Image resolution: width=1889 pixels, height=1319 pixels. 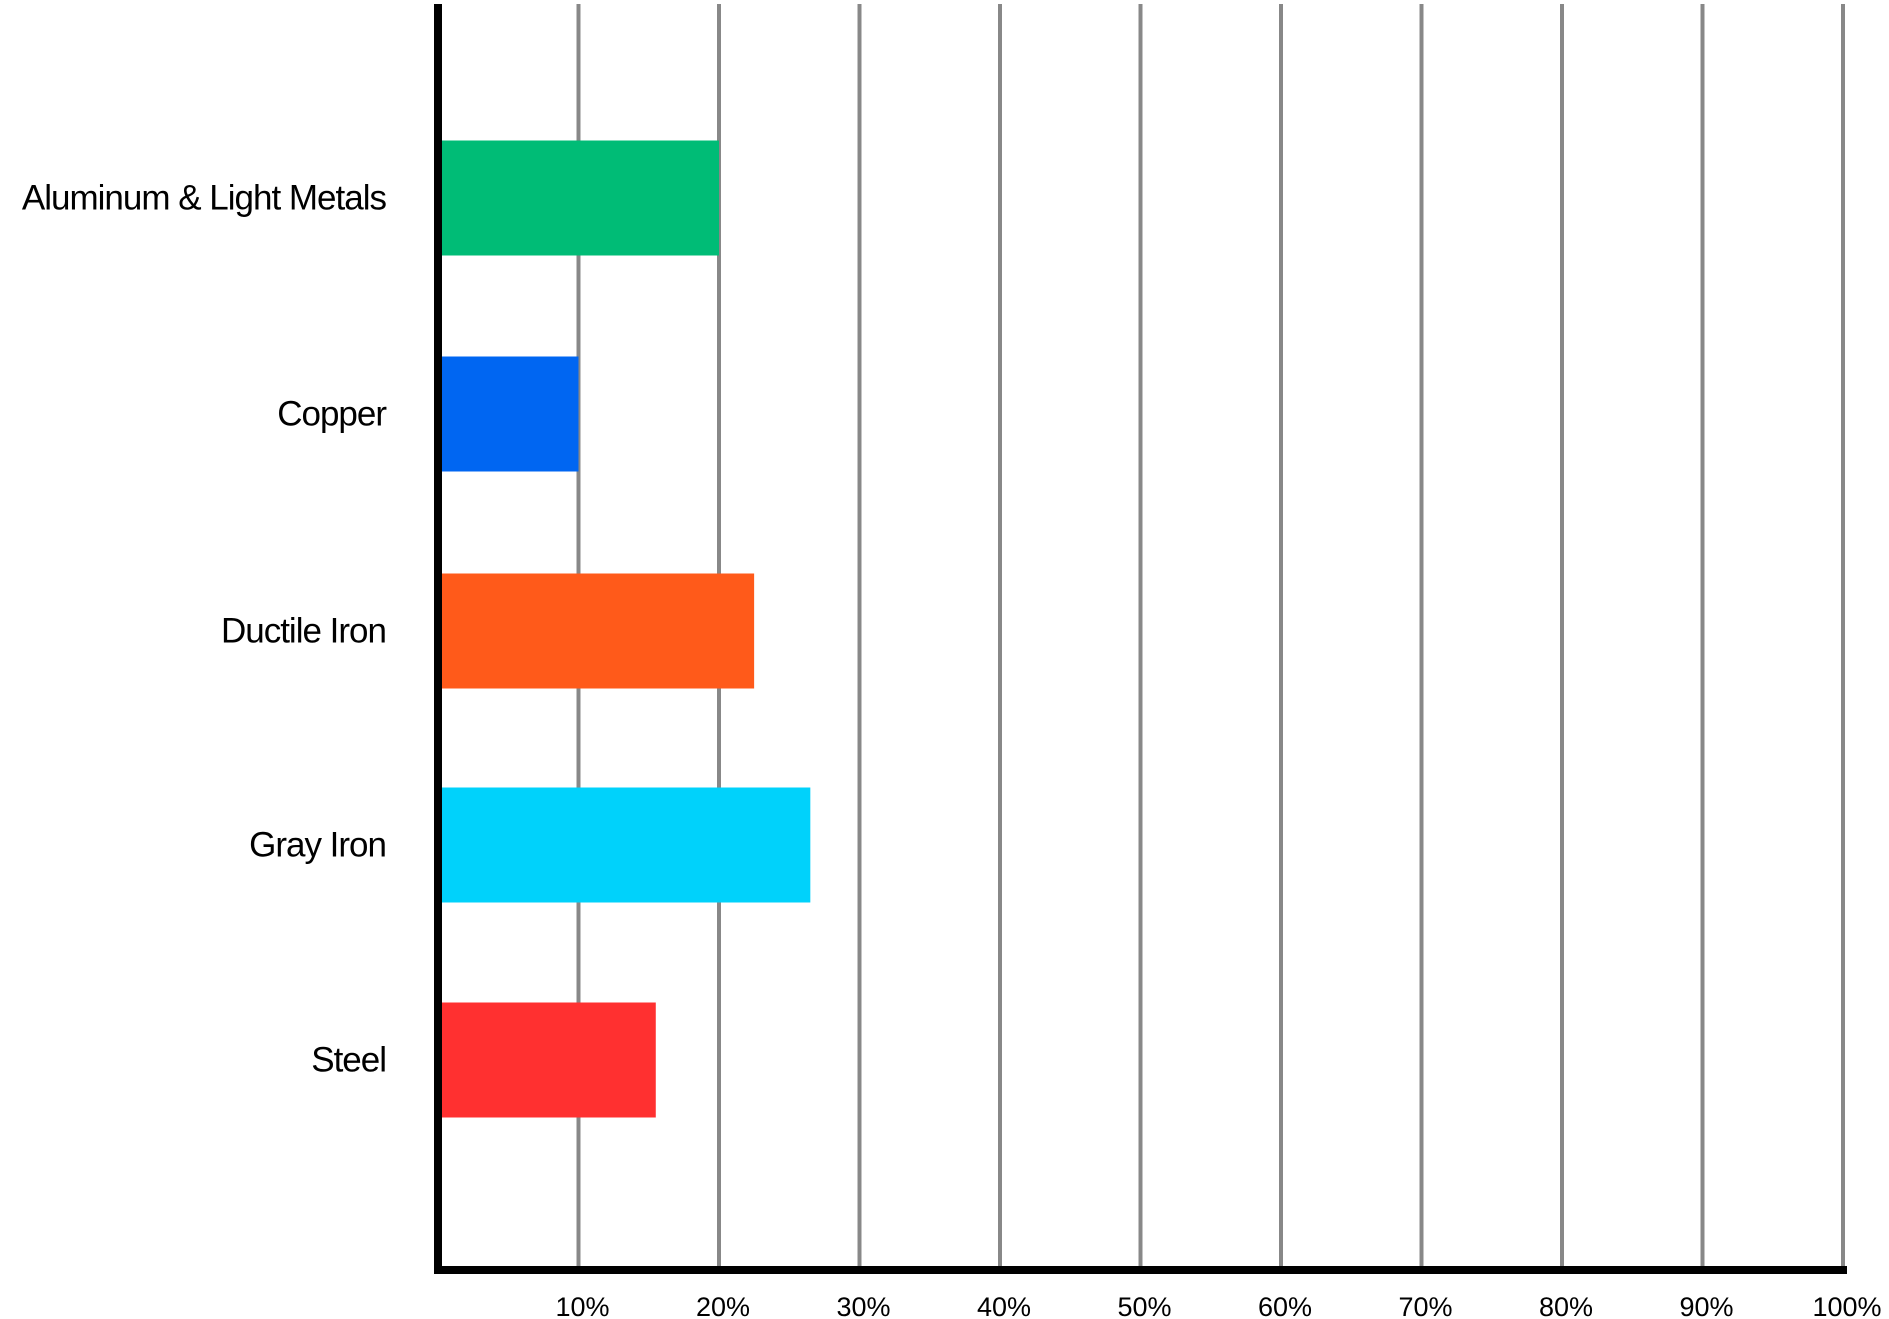 What do you see at coordinates (582, 1305) in the screenshot?
I see `x-tick-label-10: 10%` at bounding box center [582, 1305].